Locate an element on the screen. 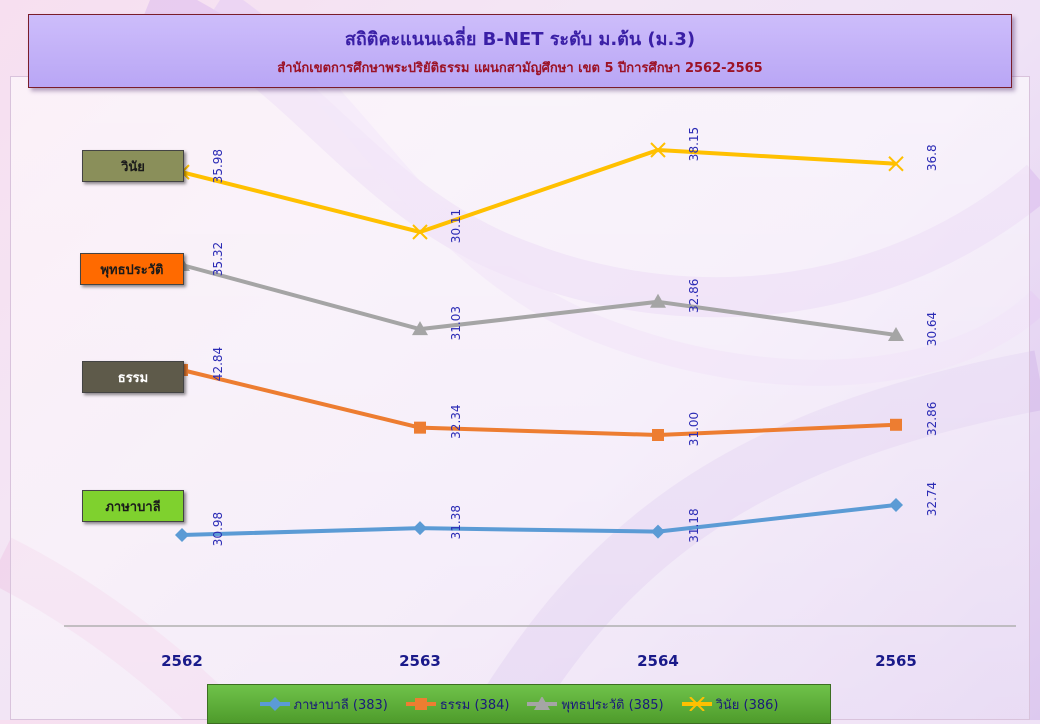 Image resolution: width=1040 pixels, height=724 pixels. data-label: 42.84 is located at coordinates (218, 364).